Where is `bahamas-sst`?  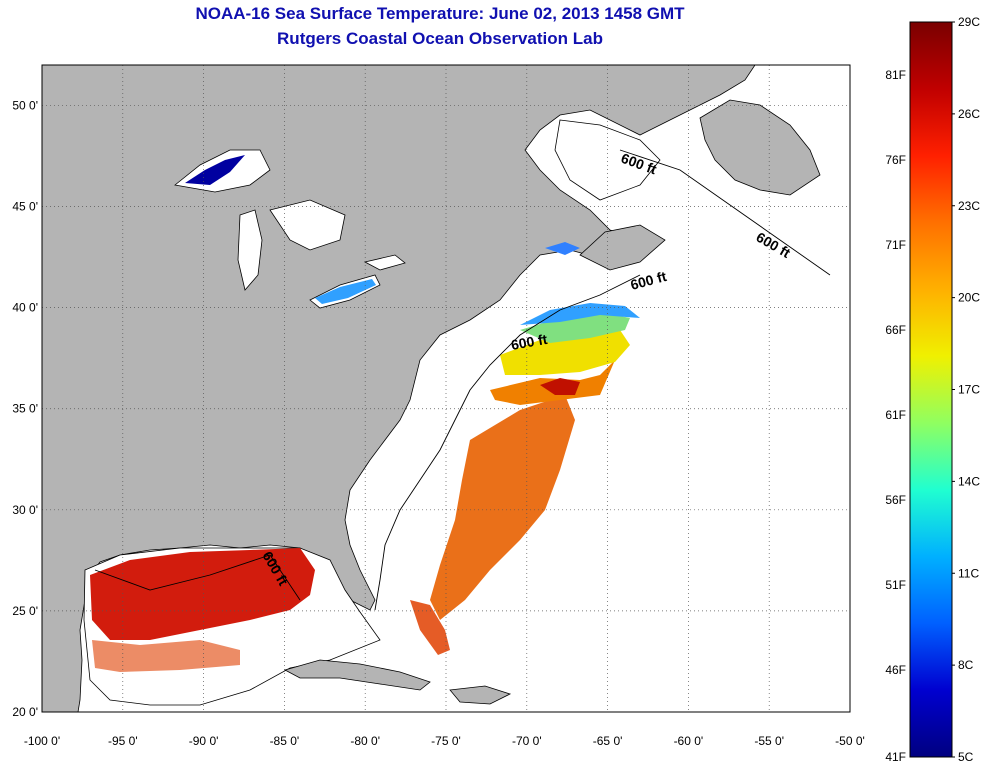
bahamas-sst is located at coordinates (430, 627).